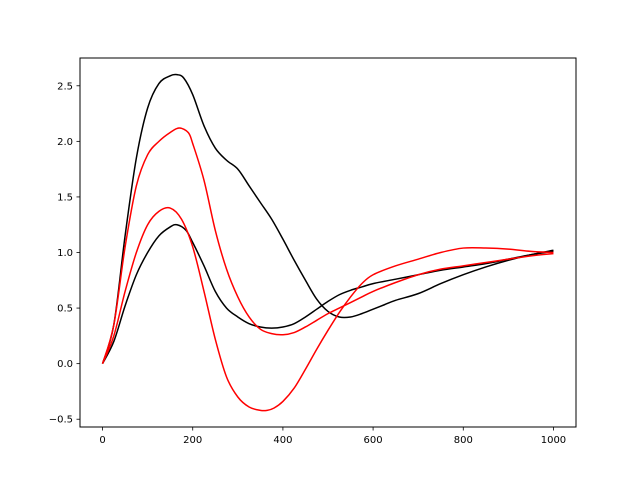 Image resolution: width=640 pixels, height=480 pixels. Describe the element at coordinates (65, 364) in the screenshot. I see `y-tick-label: 0.0` at that location.